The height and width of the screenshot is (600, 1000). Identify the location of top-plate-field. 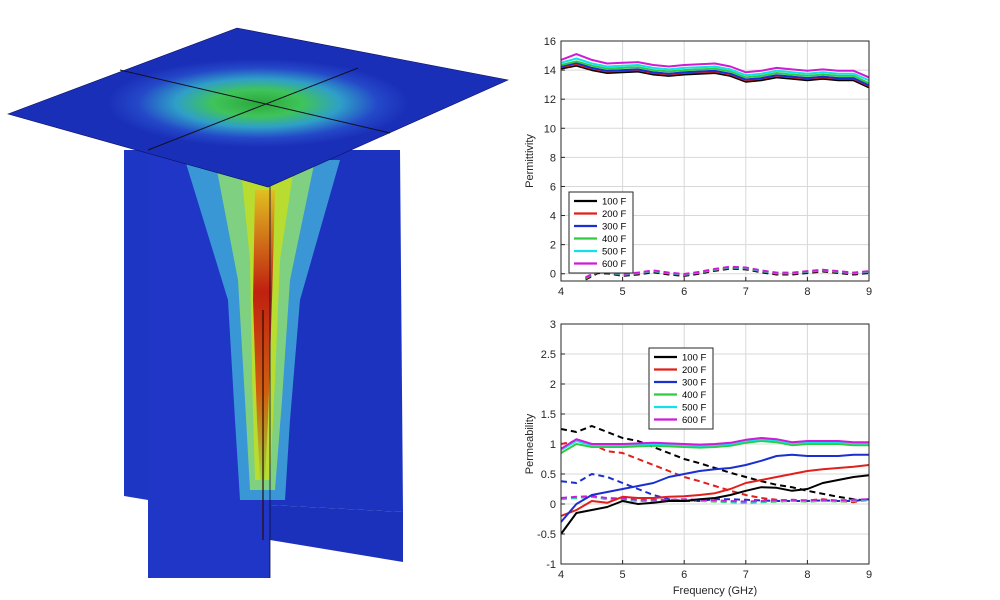
(258, 103).